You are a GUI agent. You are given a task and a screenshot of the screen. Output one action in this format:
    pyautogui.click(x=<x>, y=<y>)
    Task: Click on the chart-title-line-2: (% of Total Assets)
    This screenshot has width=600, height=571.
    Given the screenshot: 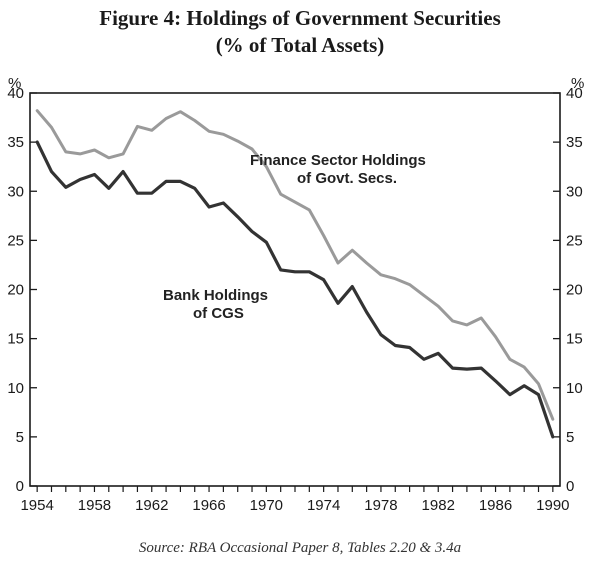 What is the action you would take?
    pyautogui.click(x=300, y=45)
    